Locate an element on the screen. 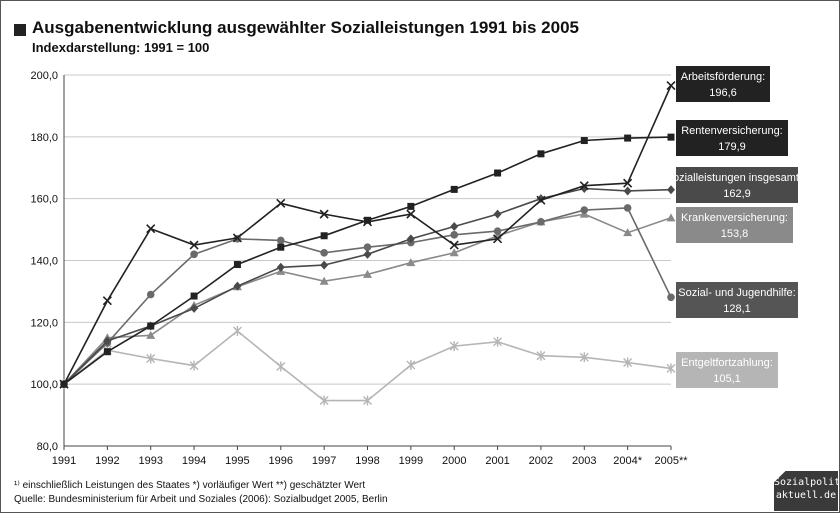 Image resolution: width=840 pixels, height=513 pixels. series-end-value: 105,1 is located at coordinates (727, 379).